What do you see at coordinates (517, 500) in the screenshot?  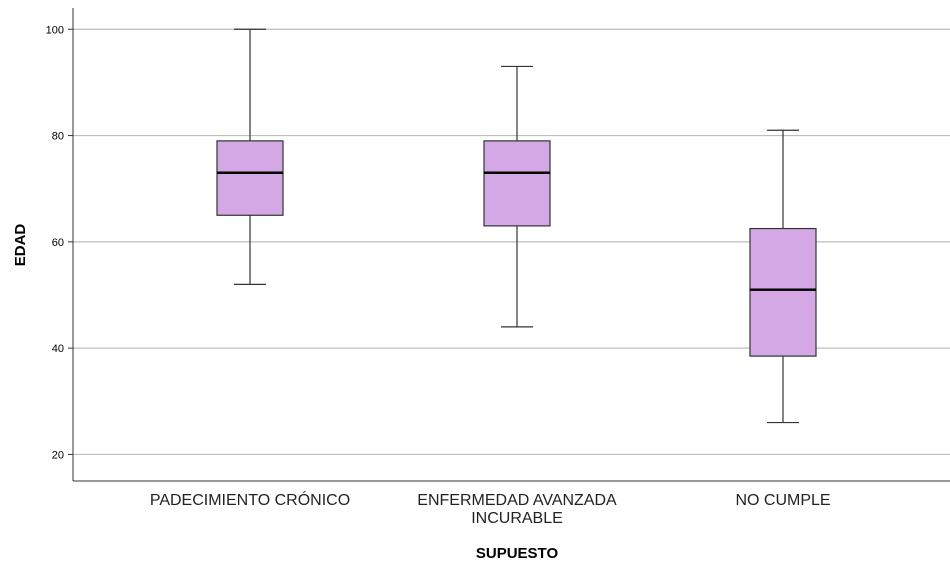 I see `category-label-line: ENFERMEDAD AVANZADA` at bounding box center [517, 500].